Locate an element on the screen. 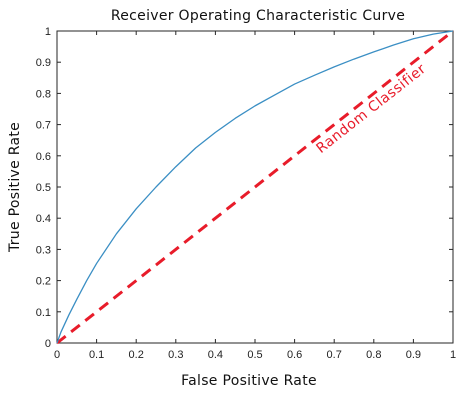  y-tick-label: 0.8 is located at coordinates (43, 94).